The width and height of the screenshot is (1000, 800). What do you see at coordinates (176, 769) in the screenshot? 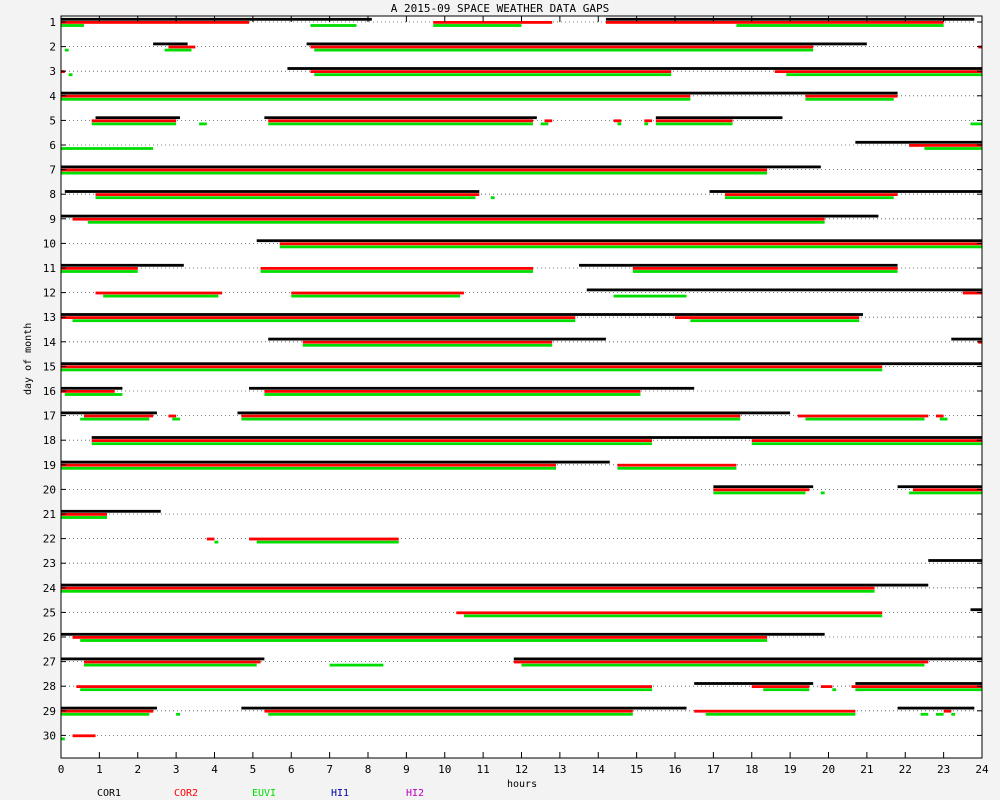
I see `x-tick-label: 3` at bounding box center [176, 769].